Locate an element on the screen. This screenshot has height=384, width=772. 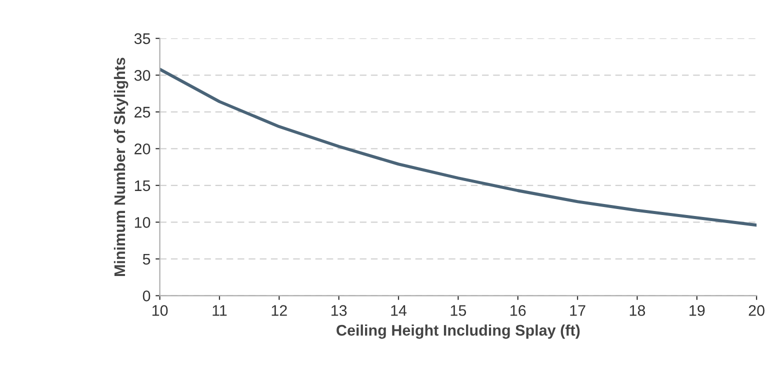
x-tick-label: 20 is located at coordinates (756, 310).